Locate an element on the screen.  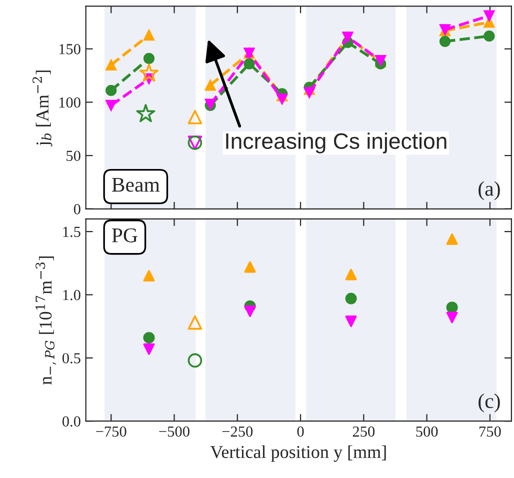
y-axis-title: j$_{b}$ [Am$^{−2}$] is located at coordinates (42, 108).